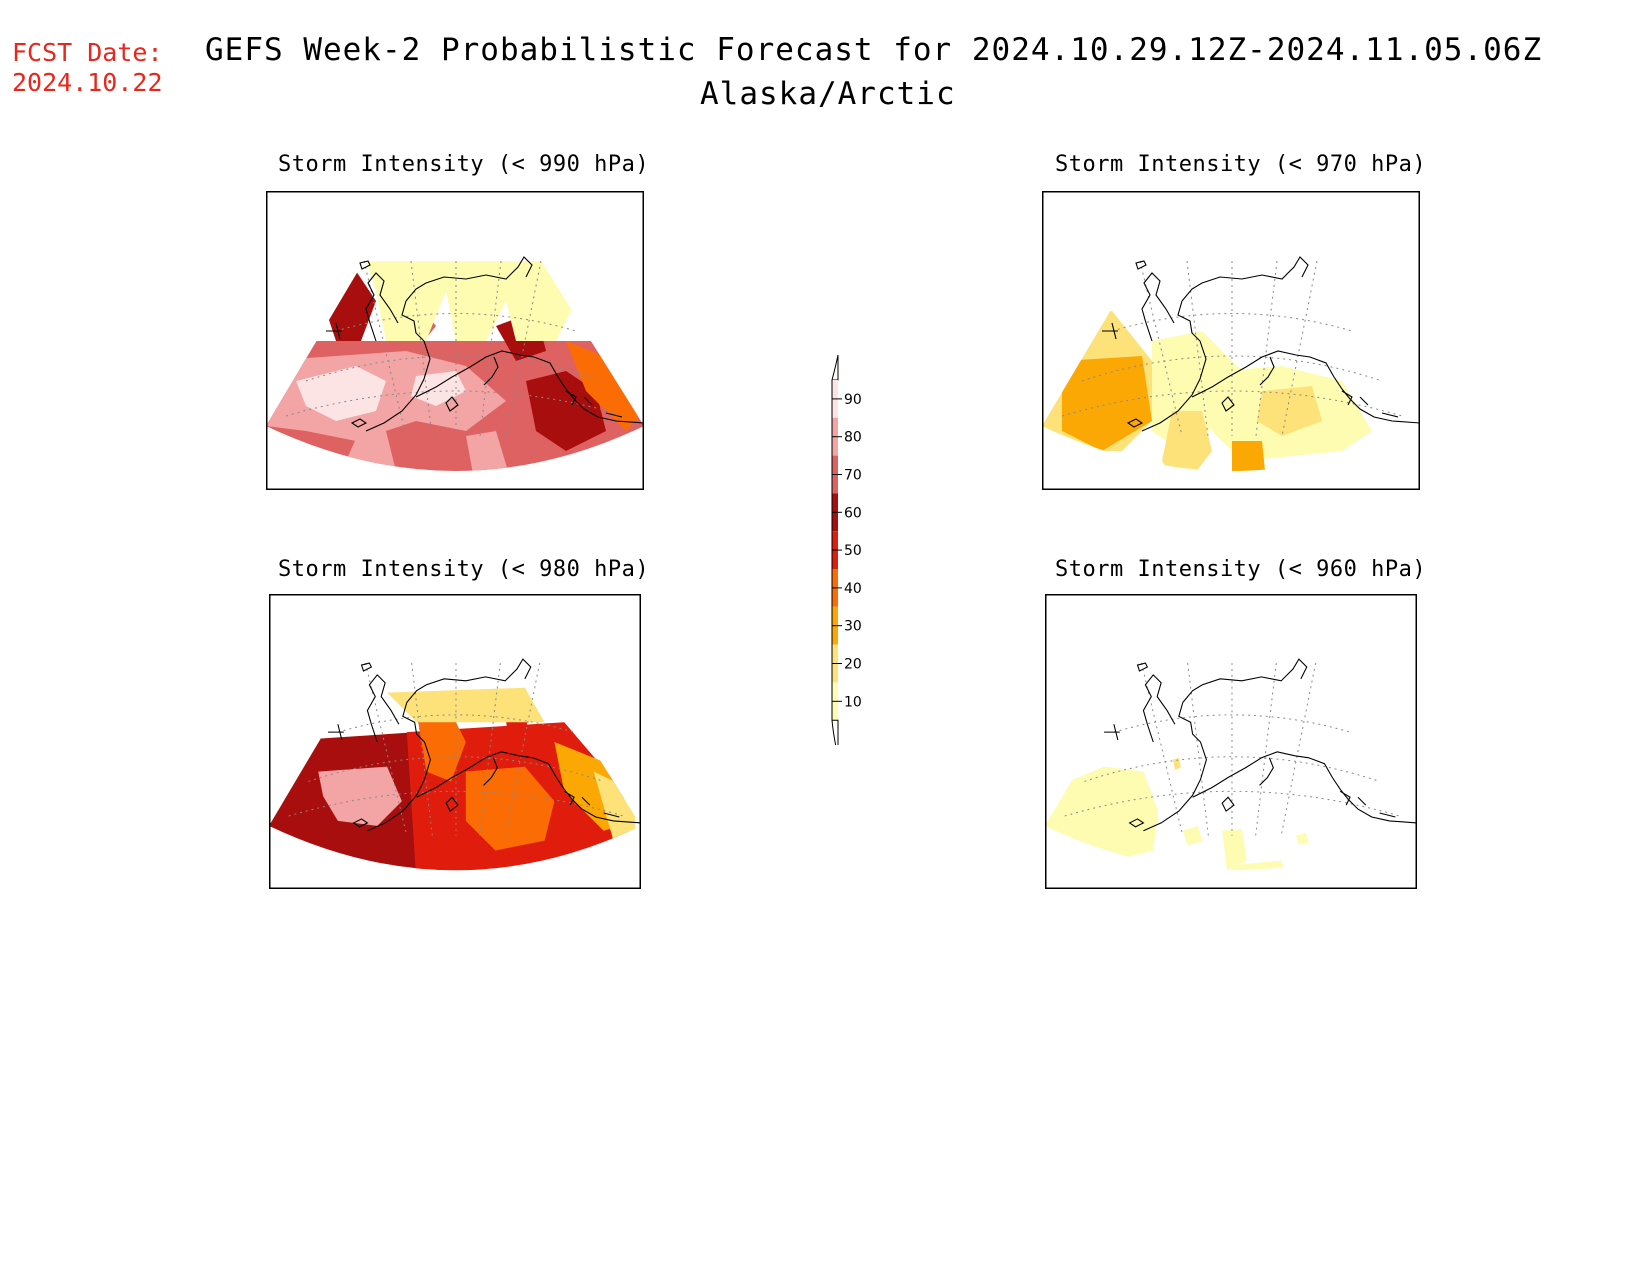 The width and height of the screenshot is (1650, 1275). I want to click on panel-title-980: Storm Intensity (< 980 hPa), so click(464, 569).